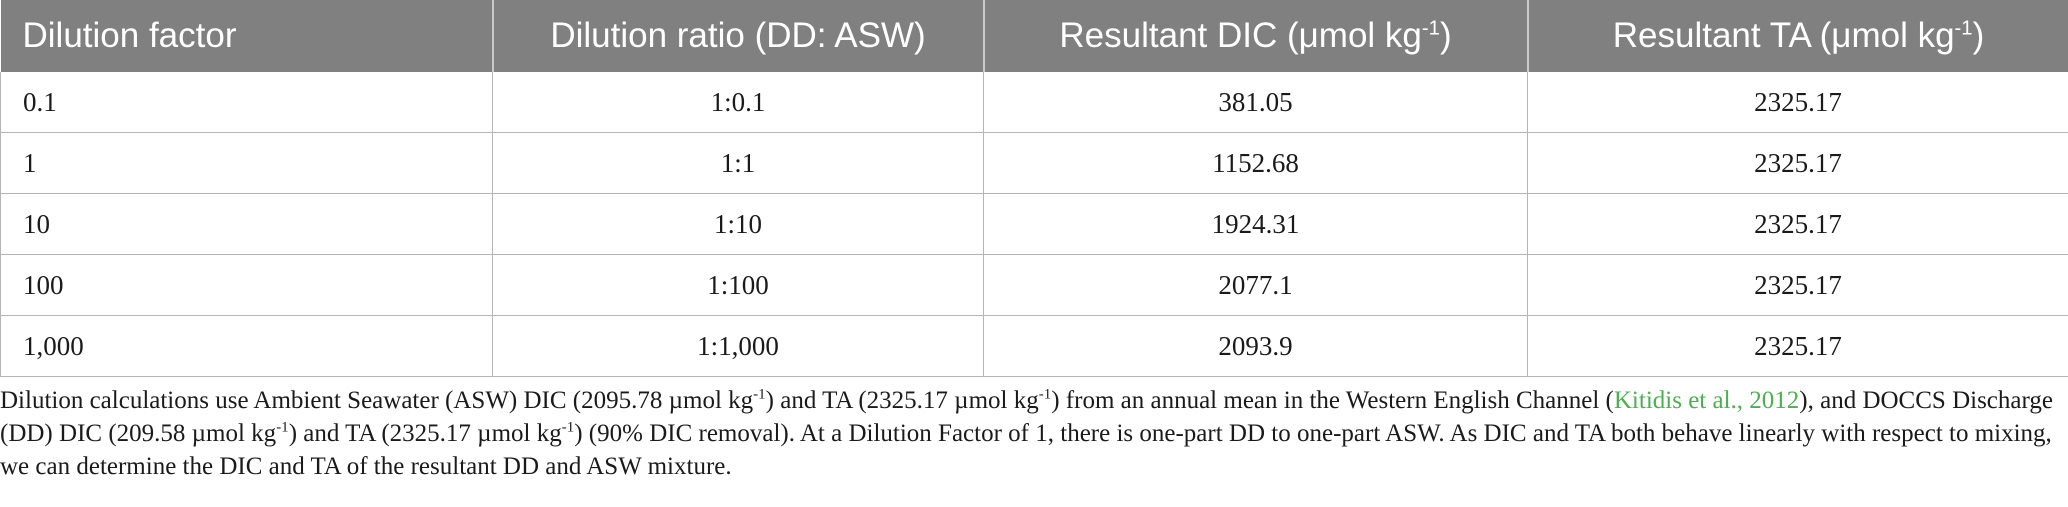 This screenshot has width=2068, height=507. I want to click on cell-dilution-factor: 100, so click(246, 285).